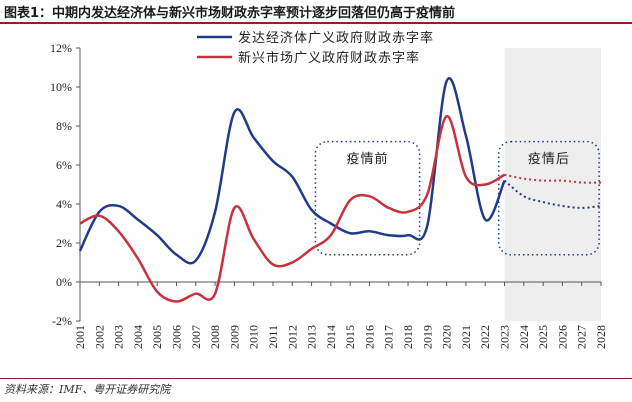  I want to click on y-tick-label: 4%, so click(64, 204).